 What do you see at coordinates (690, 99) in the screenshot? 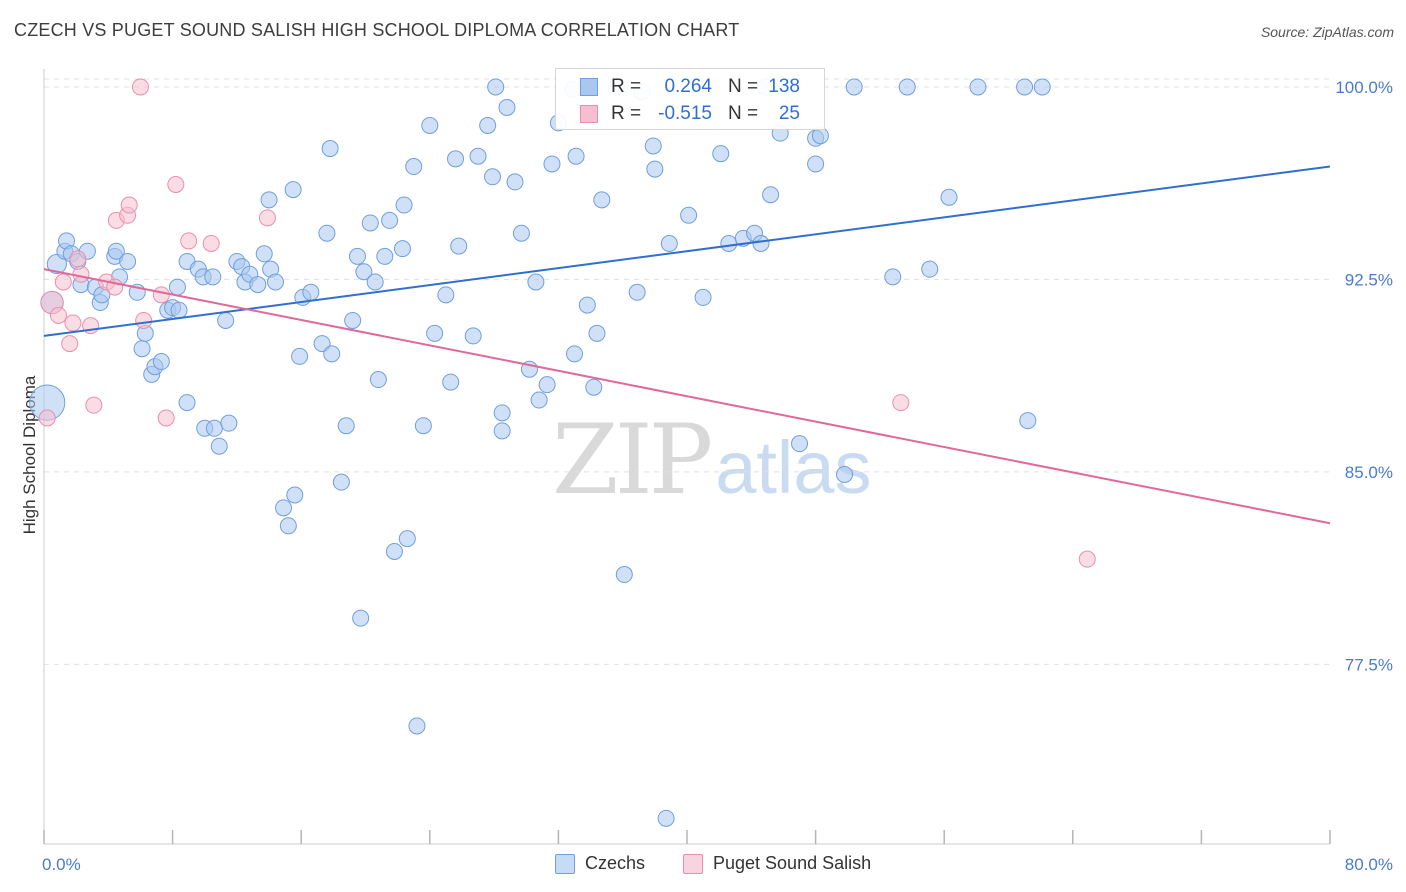
I see `stats-legend-box: R = 0.264 N = 138 R = -0.515 N = 25` at bounding box center [690, 99].